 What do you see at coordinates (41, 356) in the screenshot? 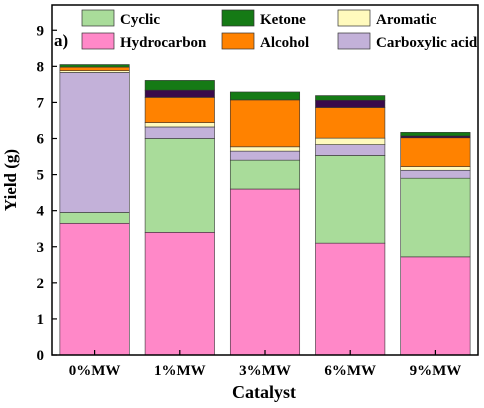
I see `y-tick-label: 0` at bounding box center [41, 356].